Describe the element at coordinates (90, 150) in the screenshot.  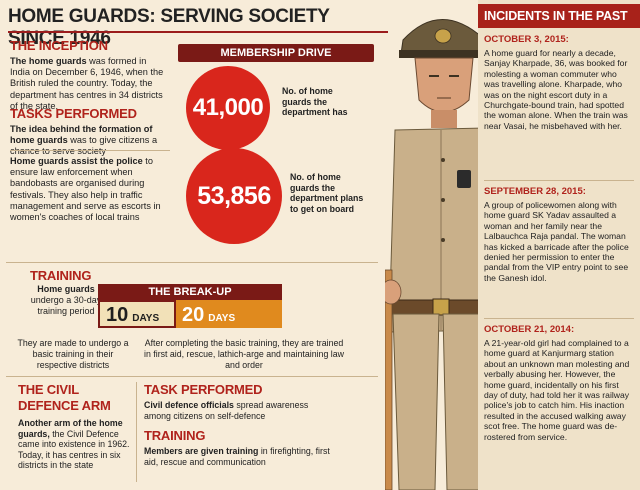
I see `tasks-divider` at that location.